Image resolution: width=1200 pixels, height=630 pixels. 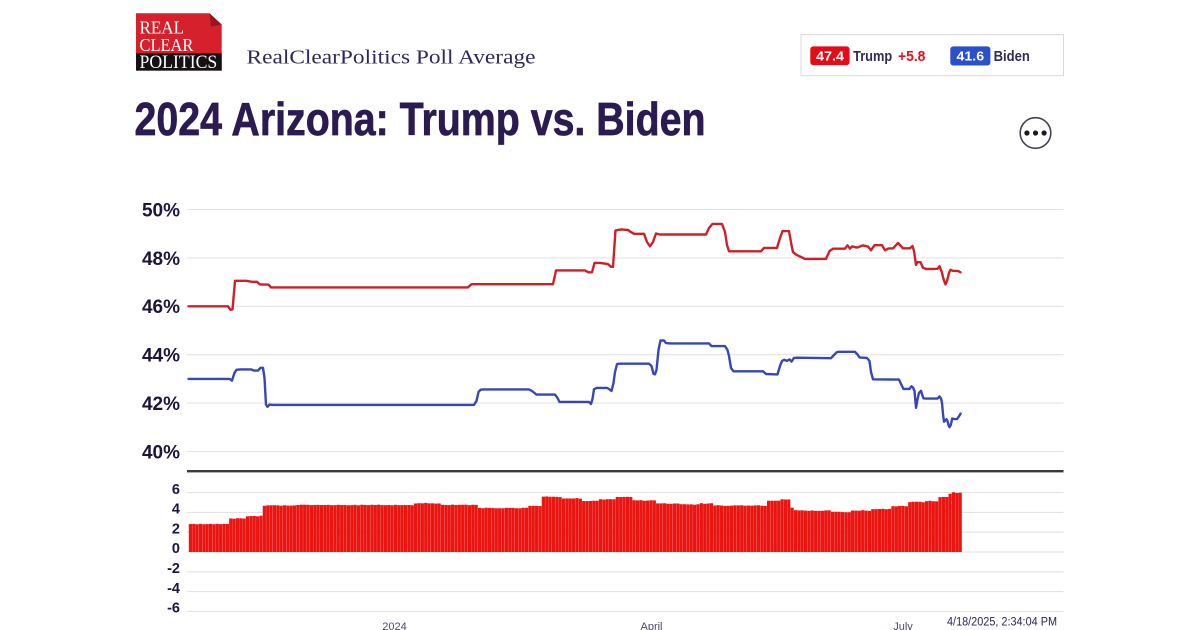 What do you see at coordinates (872, 56) in the screenshot?
I see `svg-text: Trump` at bounding box center [872, 56].